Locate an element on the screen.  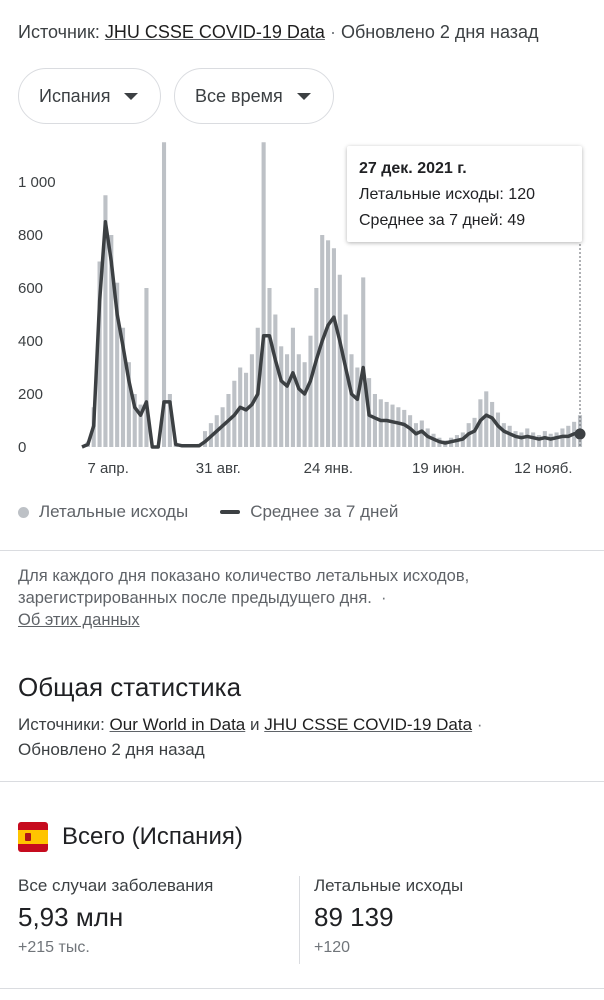
jhu-link: JHU CSSE COVID-19 Data is located at coordinates (368, 724).